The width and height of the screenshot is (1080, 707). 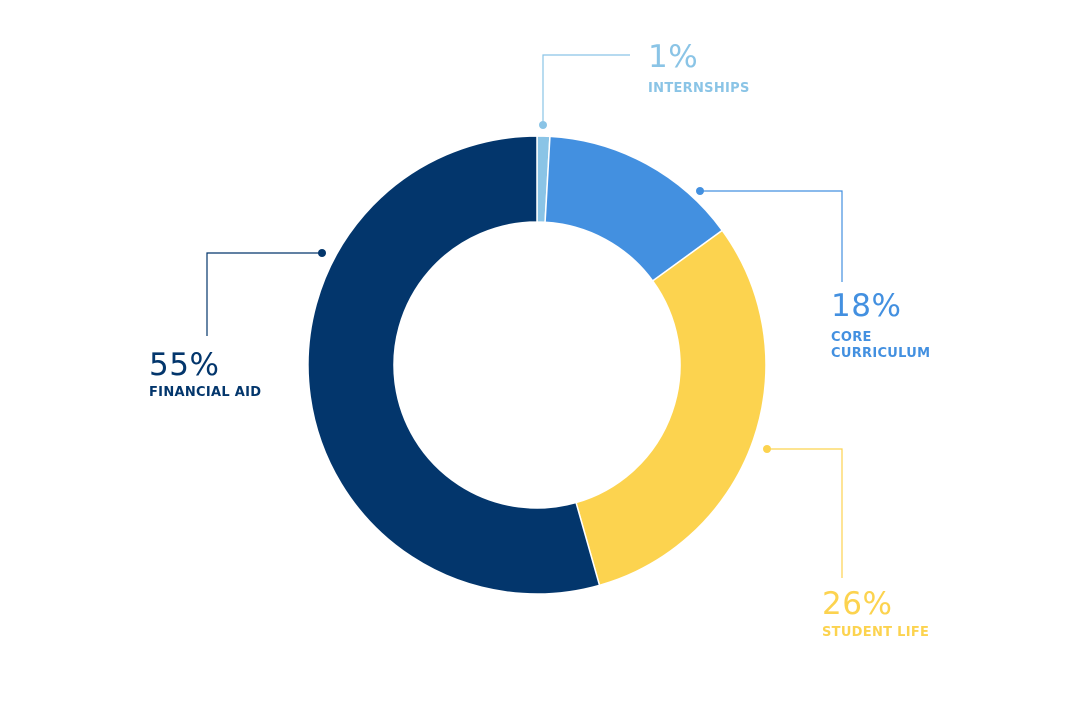 I want to click on leader-dot-student-life, so click(x=767, y=449).